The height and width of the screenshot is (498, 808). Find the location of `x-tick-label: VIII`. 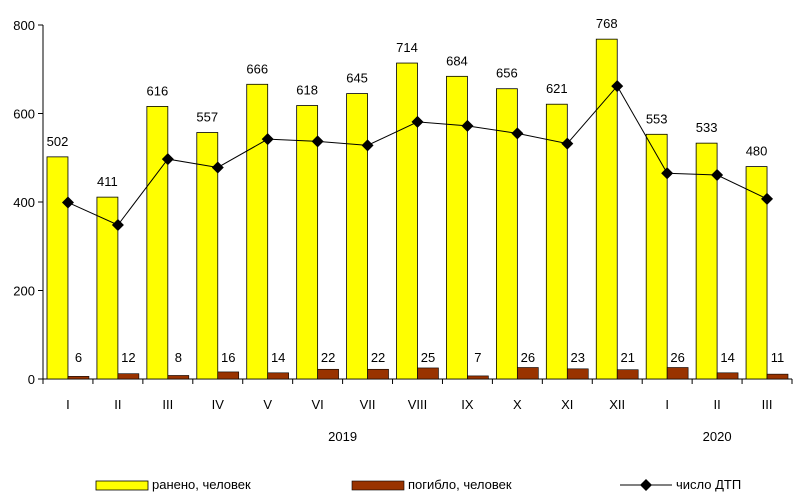

x-tick-label: VIII is located at coordinates (418, 404).